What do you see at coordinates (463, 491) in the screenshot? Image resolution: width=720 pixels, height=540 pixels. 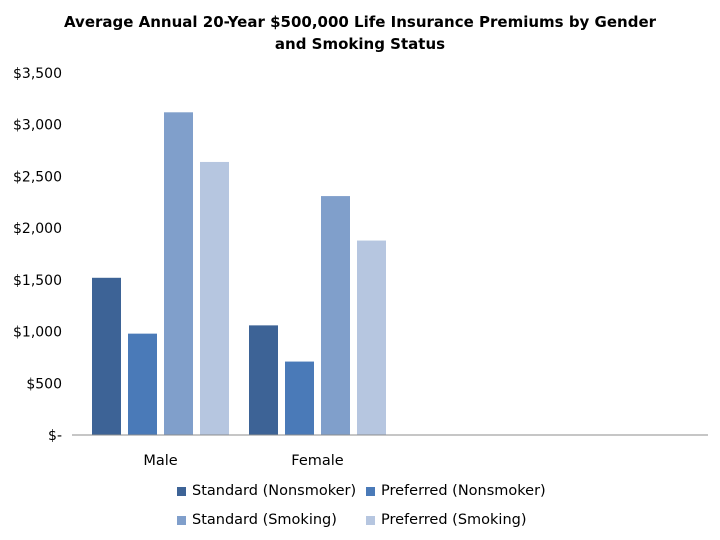 I see `legend-label: Preferred (Nonsmoker)` at bounding box center [463, 491].